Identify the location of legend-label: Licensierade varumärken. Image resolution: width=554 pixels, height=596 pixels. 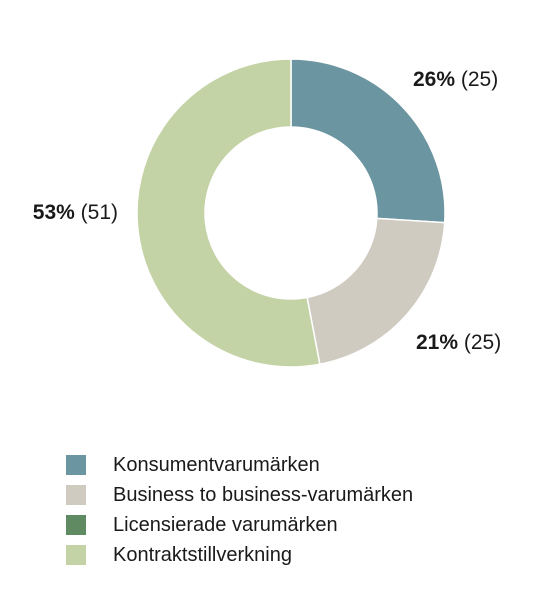
(225, 524).